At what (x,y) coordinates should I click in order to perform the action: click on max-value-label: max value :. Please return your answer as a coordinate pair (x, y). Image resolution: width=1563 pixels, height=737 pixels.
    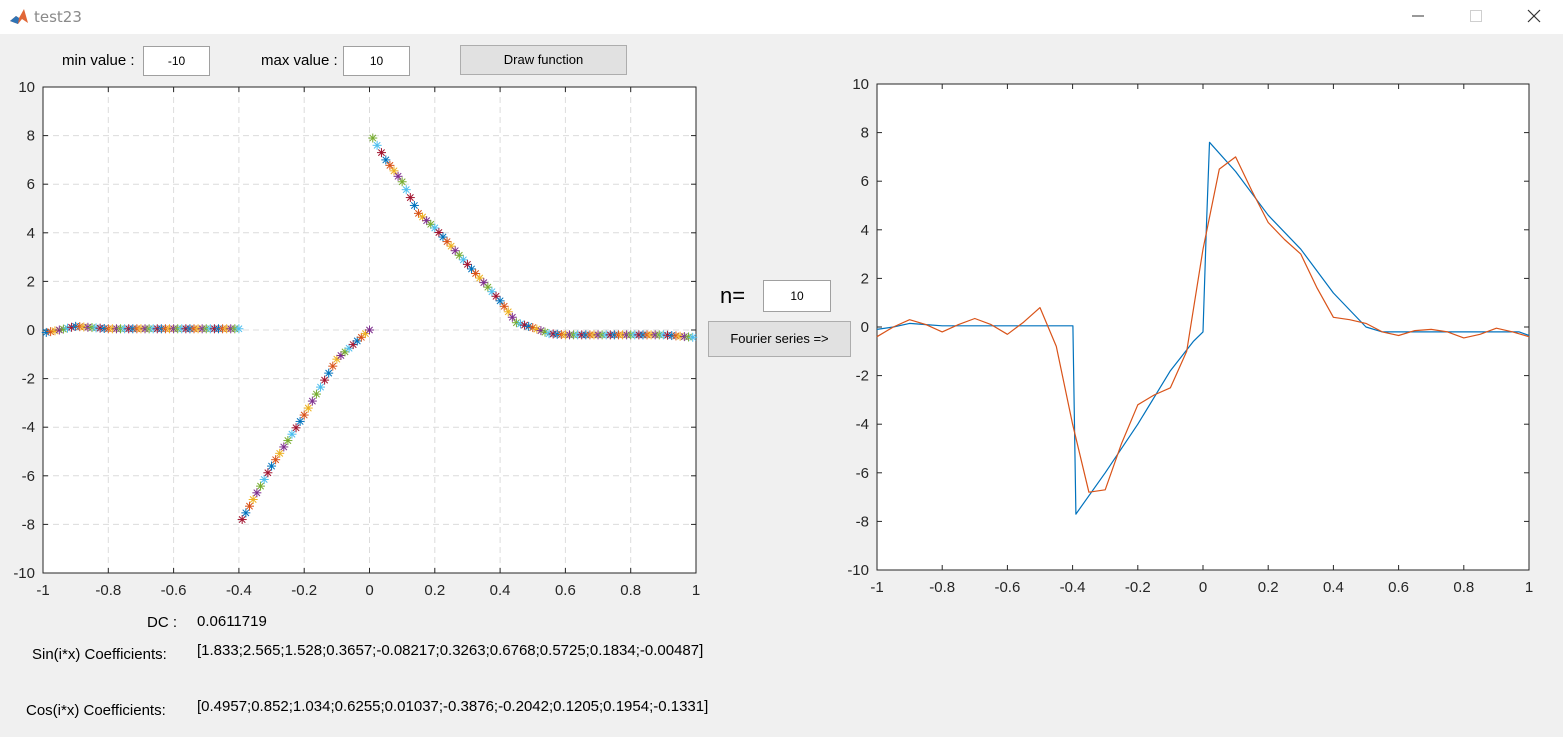
    Looking at the image, I should click on (299, 60).